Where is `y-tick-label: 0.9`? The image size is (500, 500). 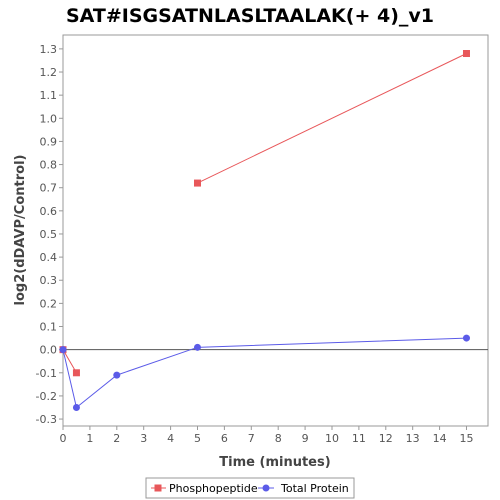 y-tick-label: 0.9 is located at coordinates (49, 141).